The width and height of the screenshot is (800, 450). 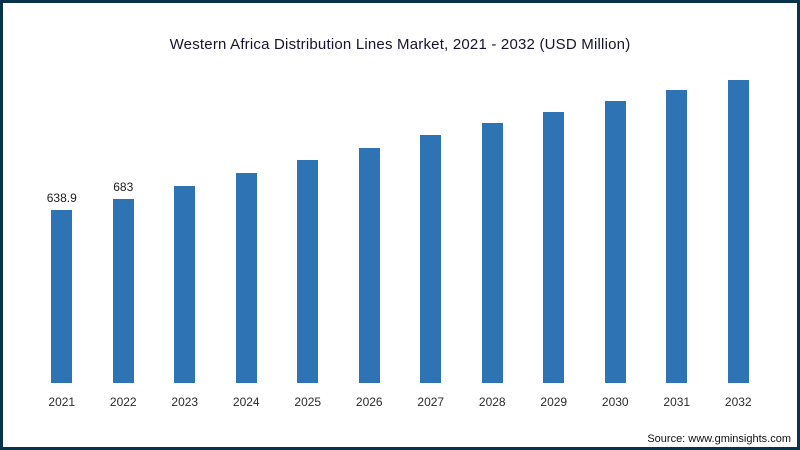 I want to click on bar-group: 2027, so click(x=431, y=235).